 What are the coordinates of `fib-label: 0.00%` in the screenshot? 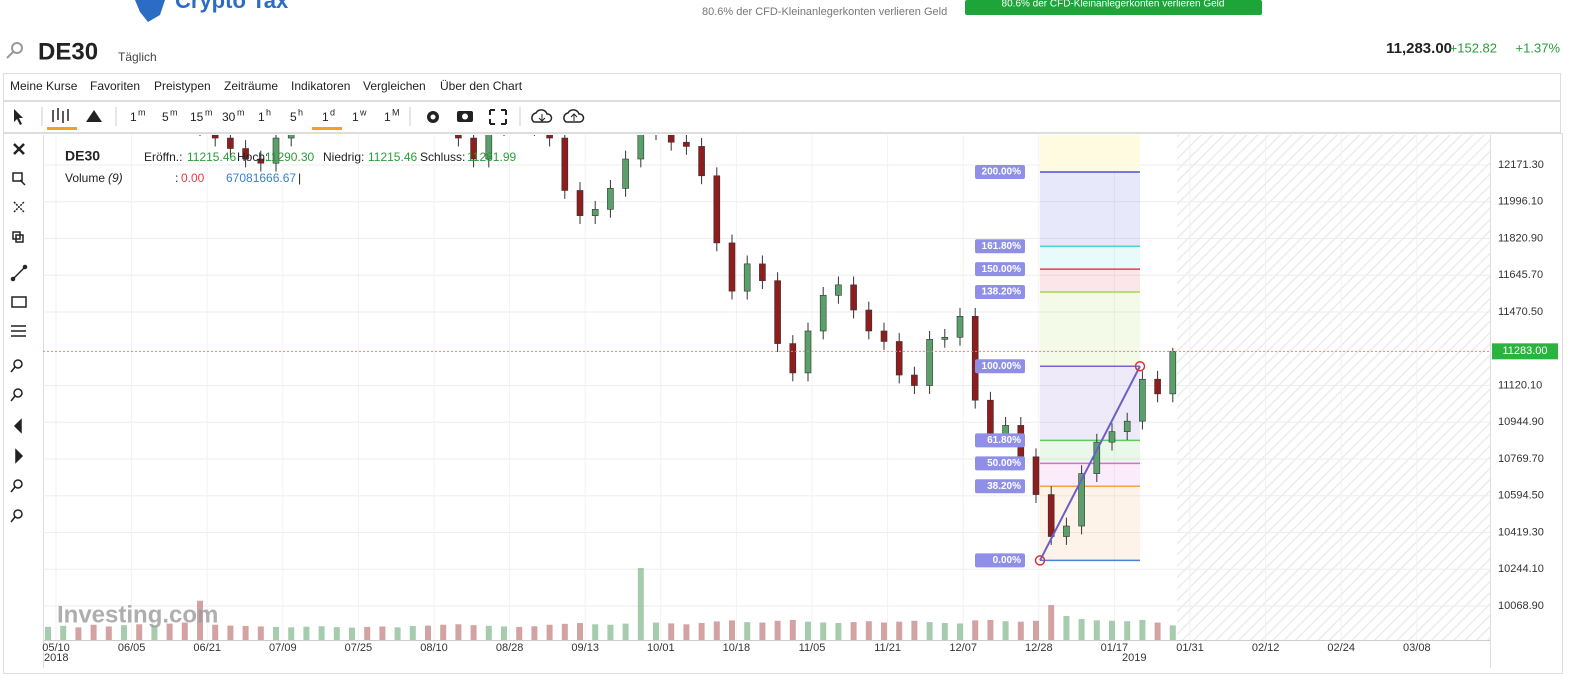 It's located at (1007, 560).